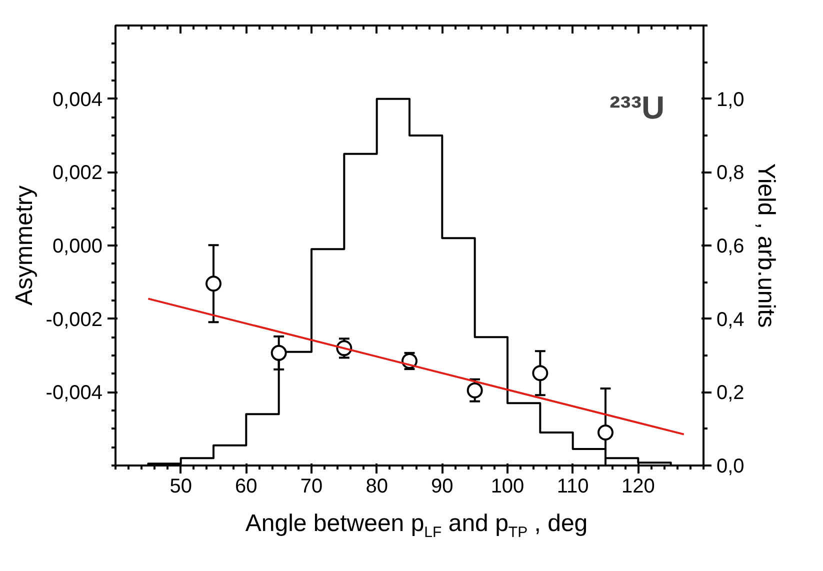  What do you see at coordinates (77, 247) in the screenshot?
I see `y-tick-label: 0,000` at bounding box center [77, 247].